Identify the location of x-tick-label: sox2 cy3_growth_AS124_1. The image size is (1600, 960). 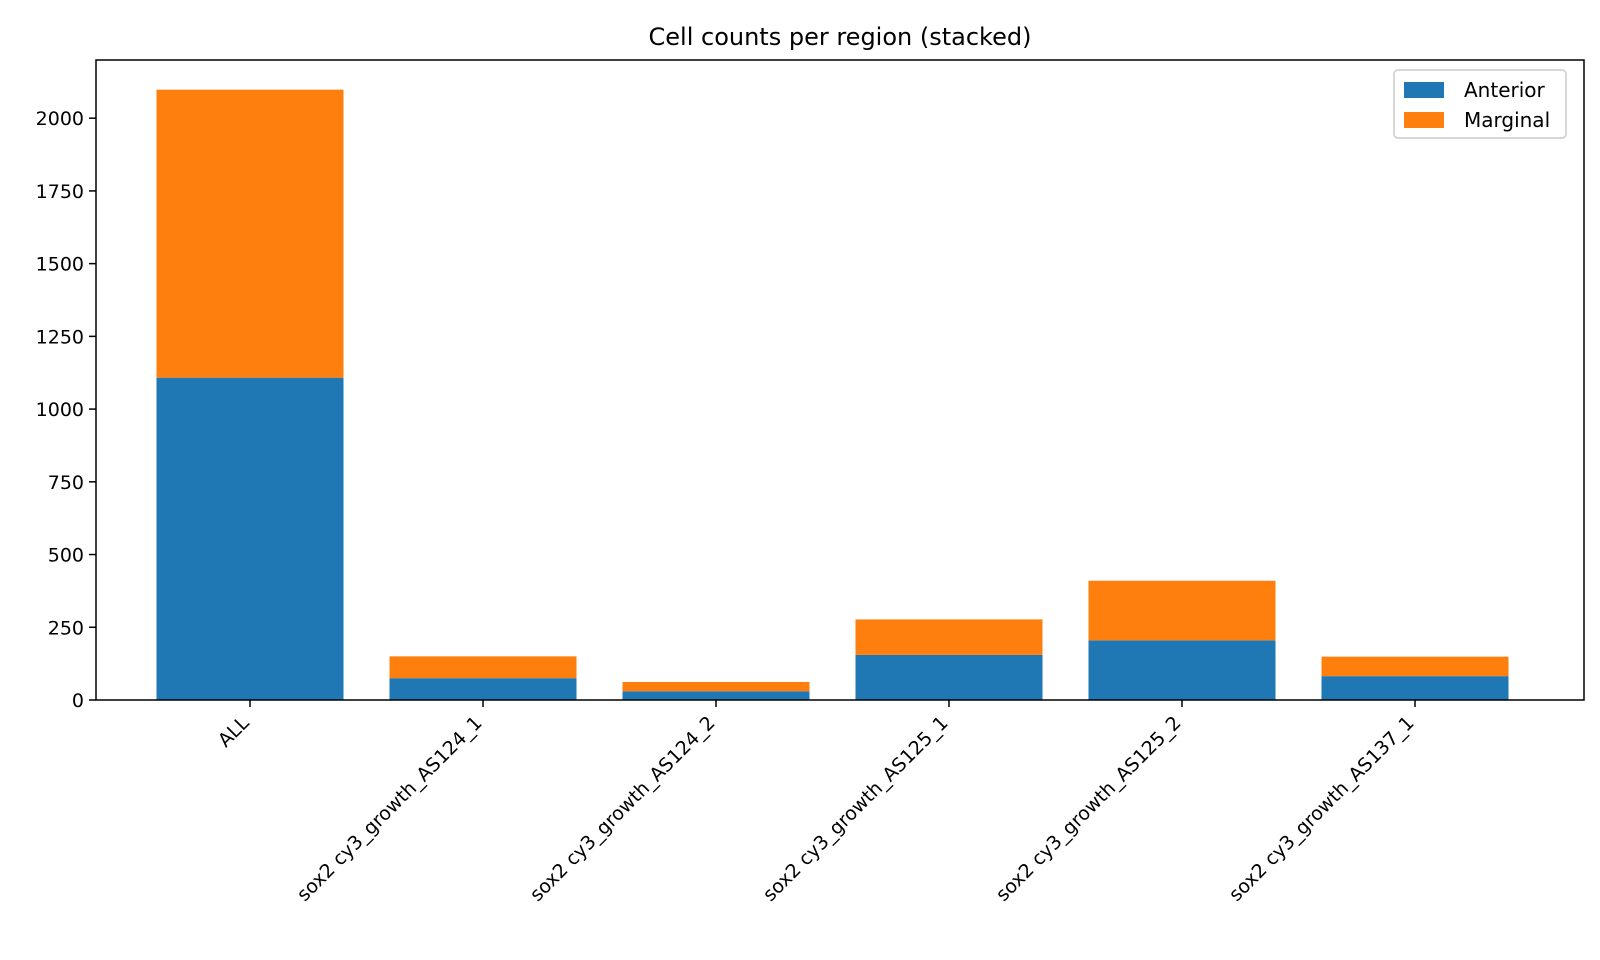
(390, 809).